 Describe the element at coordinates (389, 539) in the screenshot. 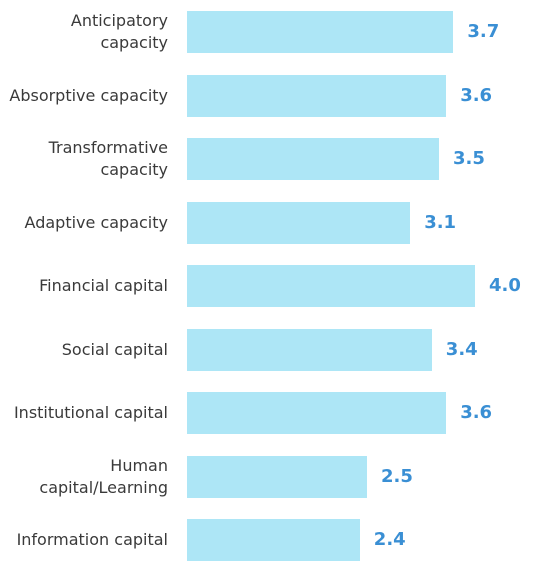

I see `value-label: 2.4` at that location.